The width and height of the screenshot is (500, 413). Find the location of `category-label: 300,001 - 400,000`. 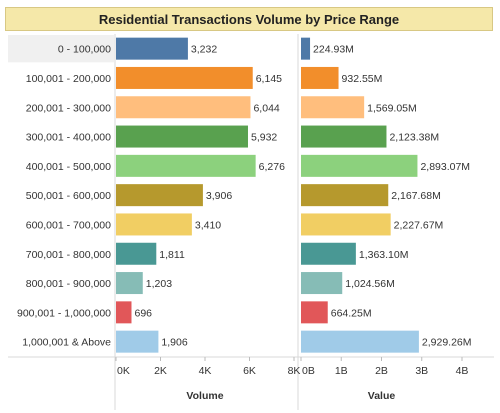

category-label: 300,001 - 400,000 is located at coordinates (68, 138).